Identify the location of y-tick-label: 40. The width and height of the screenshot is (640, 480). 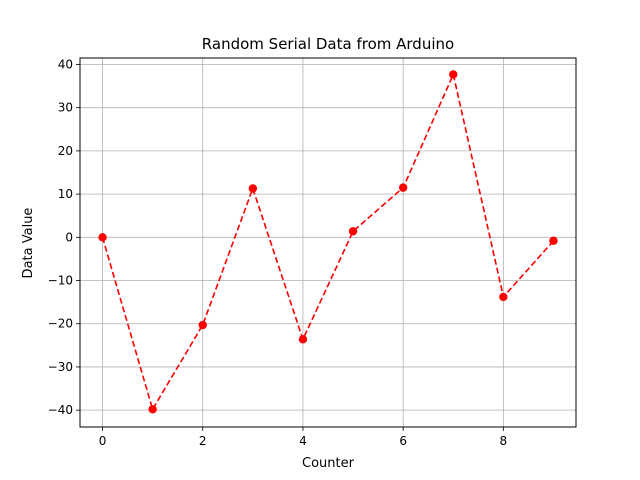
(65, 64).